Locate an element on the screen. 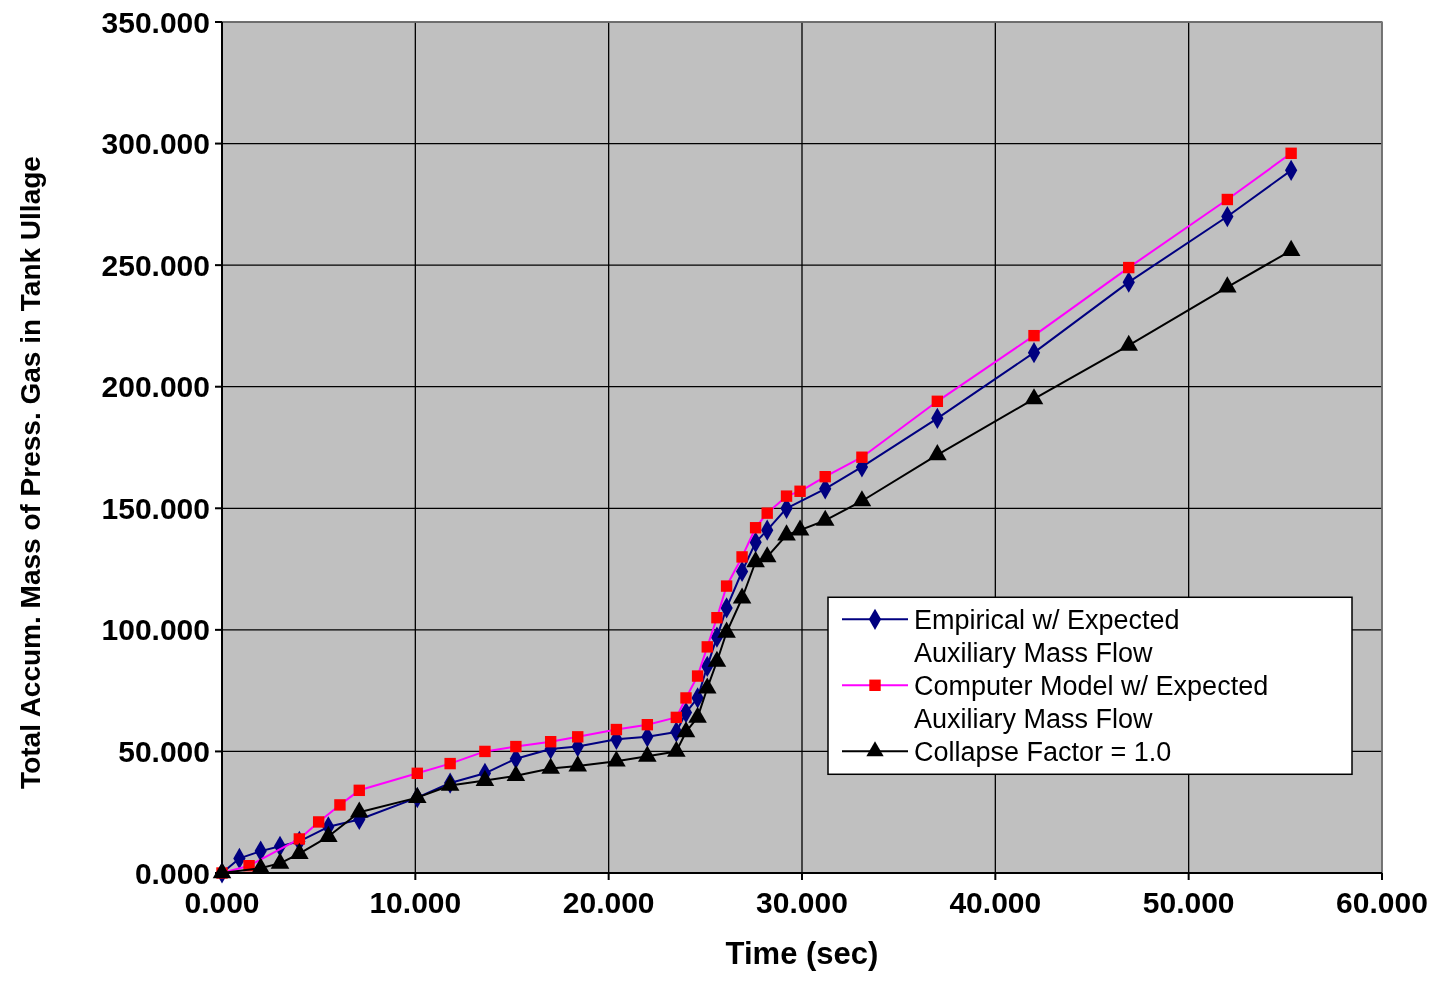 The height and width of the screenshot is (995, 1452). y-tick-label: 200.000 is located at coordinates (155, 387).